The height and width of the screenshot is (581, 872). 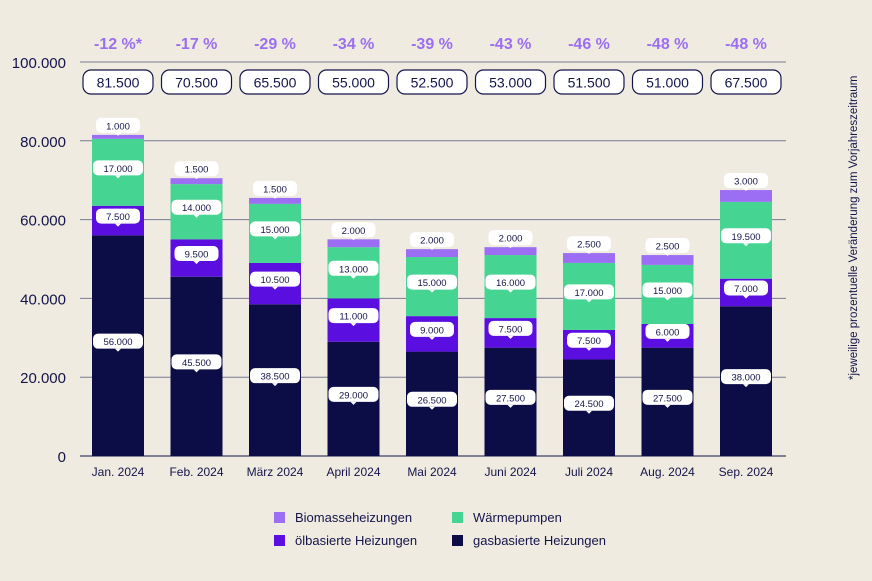 What do you see at coordinates (274, 280) in the screenshot?
I see `data-label: 10.500` at bounding box center [274, 280].